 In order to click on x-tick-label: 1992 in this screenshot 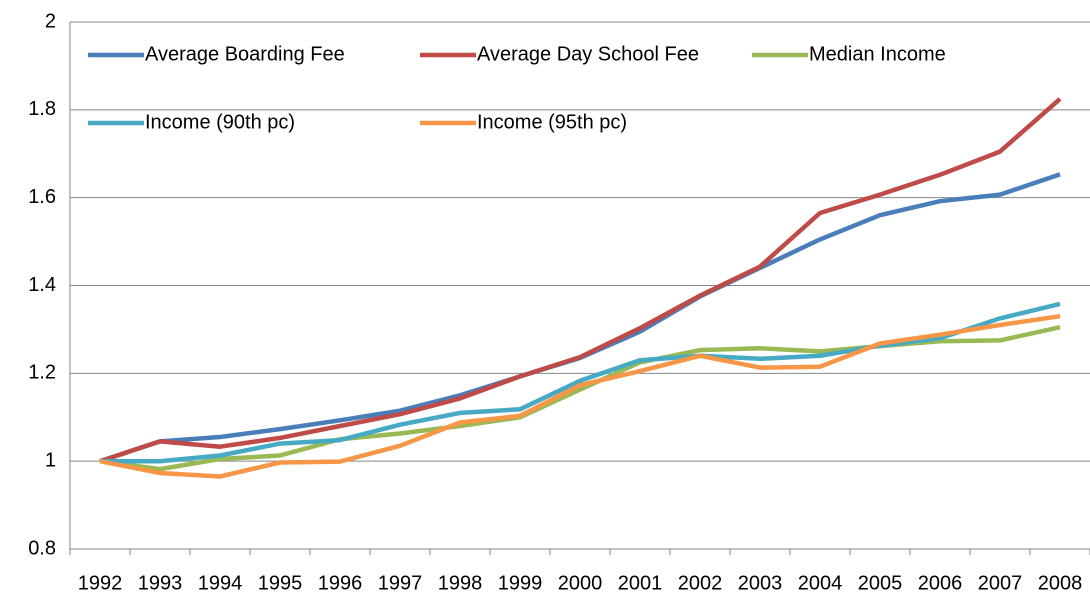, I will do `click(100, 583)`.